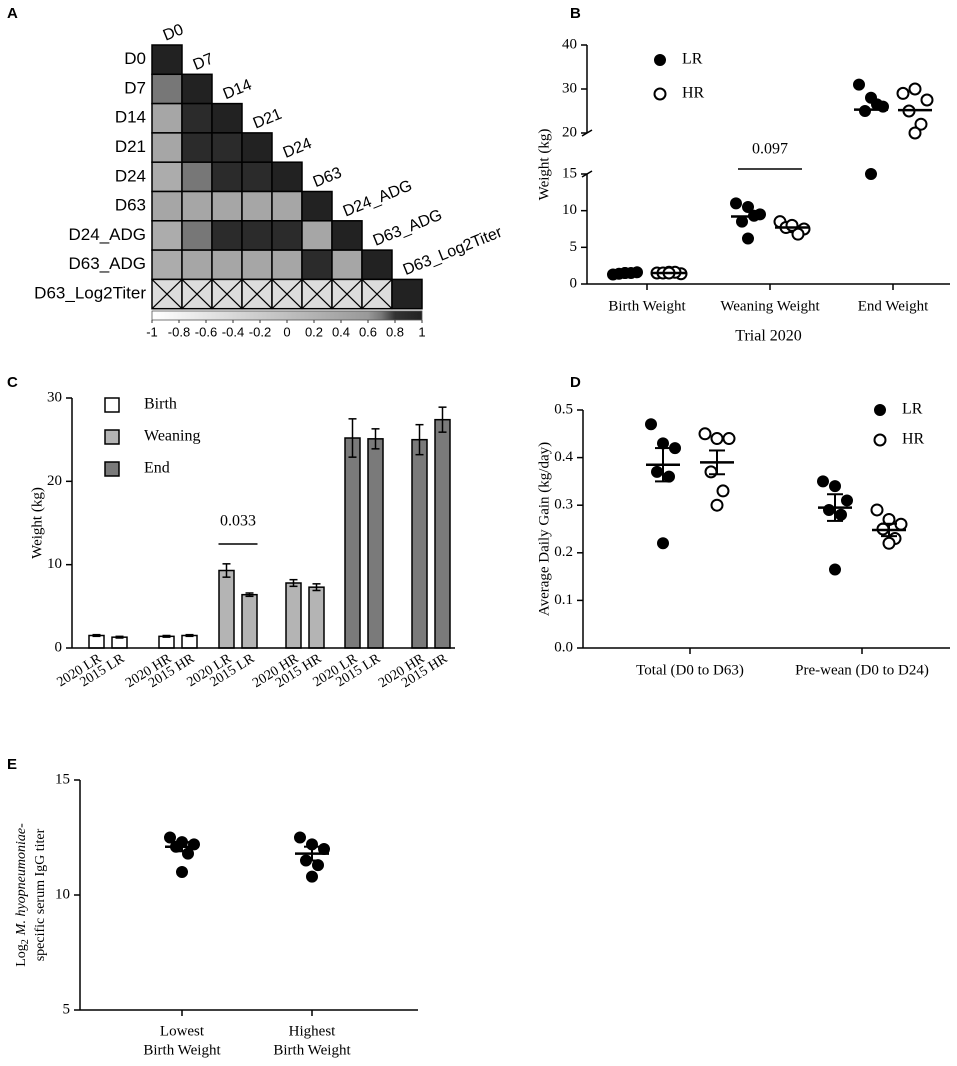  What do you see at coordinates (135, 87) in the screenshot?
I see `row-label: D7` at bounding box center [135, 87].